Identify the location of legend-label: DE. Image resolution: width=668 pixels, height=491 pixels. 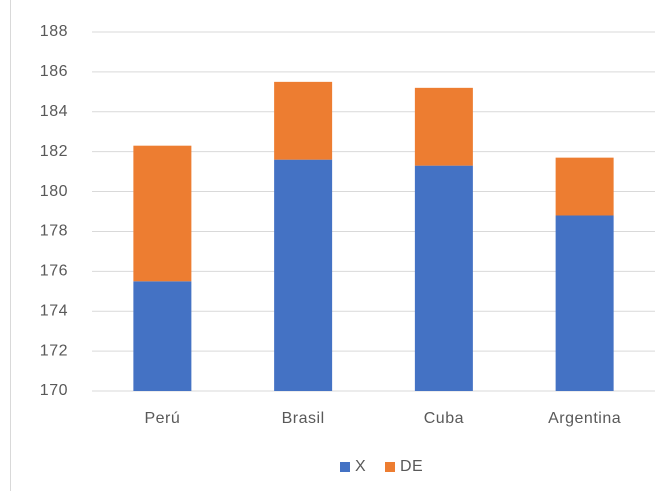
(411, 466).